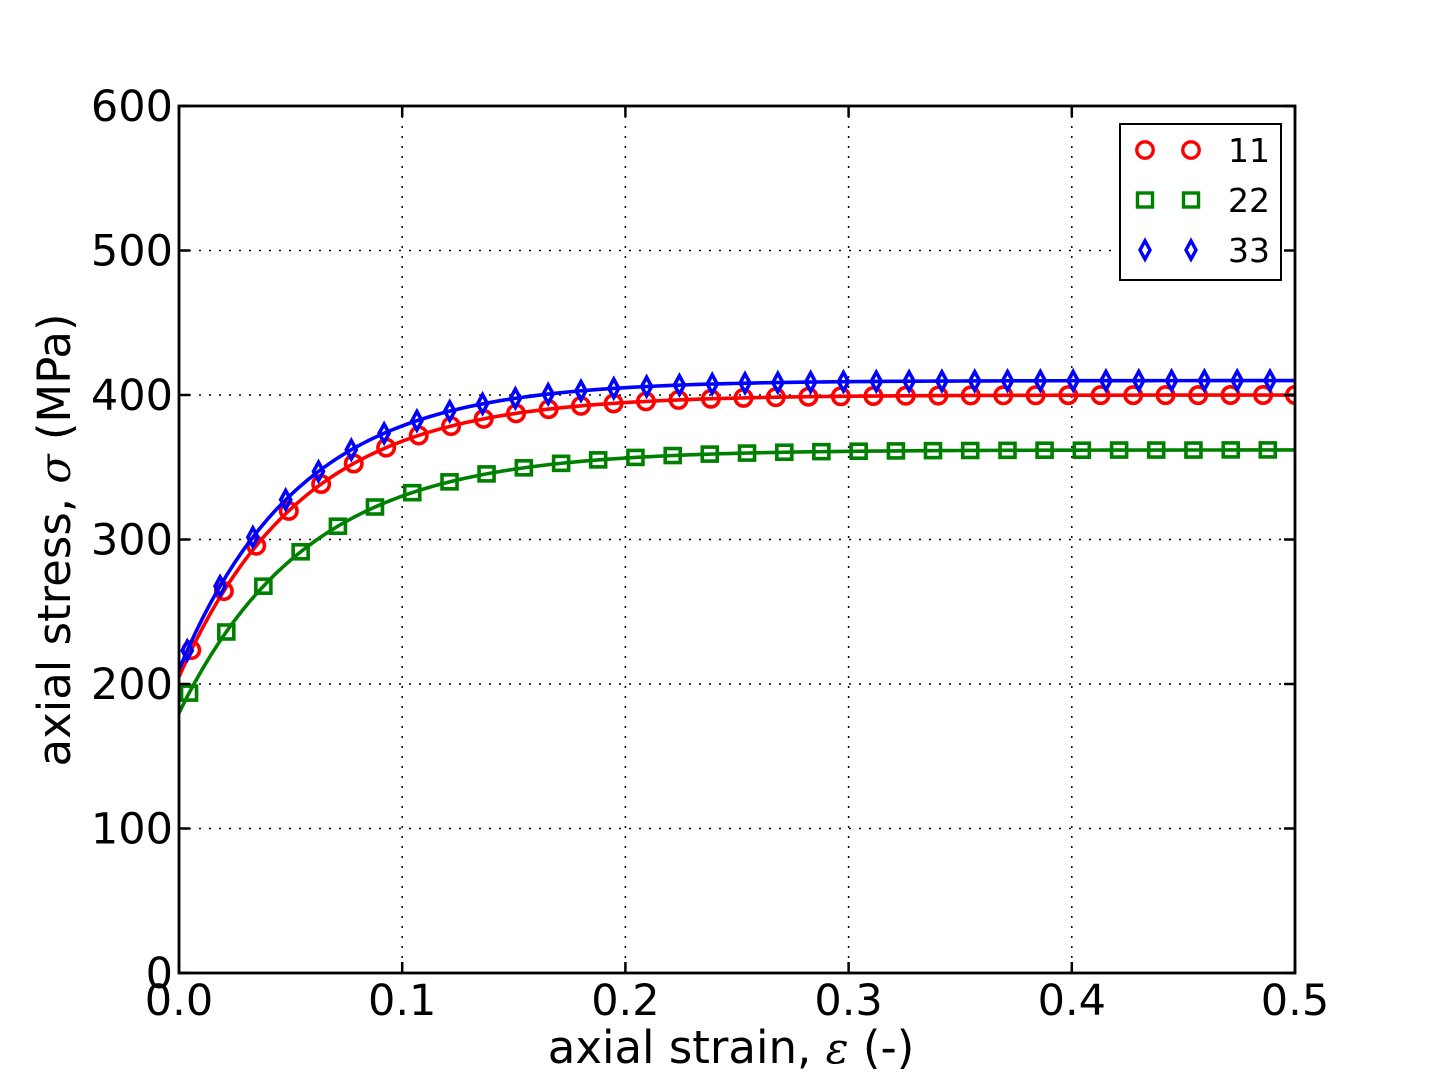 The width and height of the screenshot is (1438, 1086). I want to click on legend-entry-22: 22, so click(1202, 200).